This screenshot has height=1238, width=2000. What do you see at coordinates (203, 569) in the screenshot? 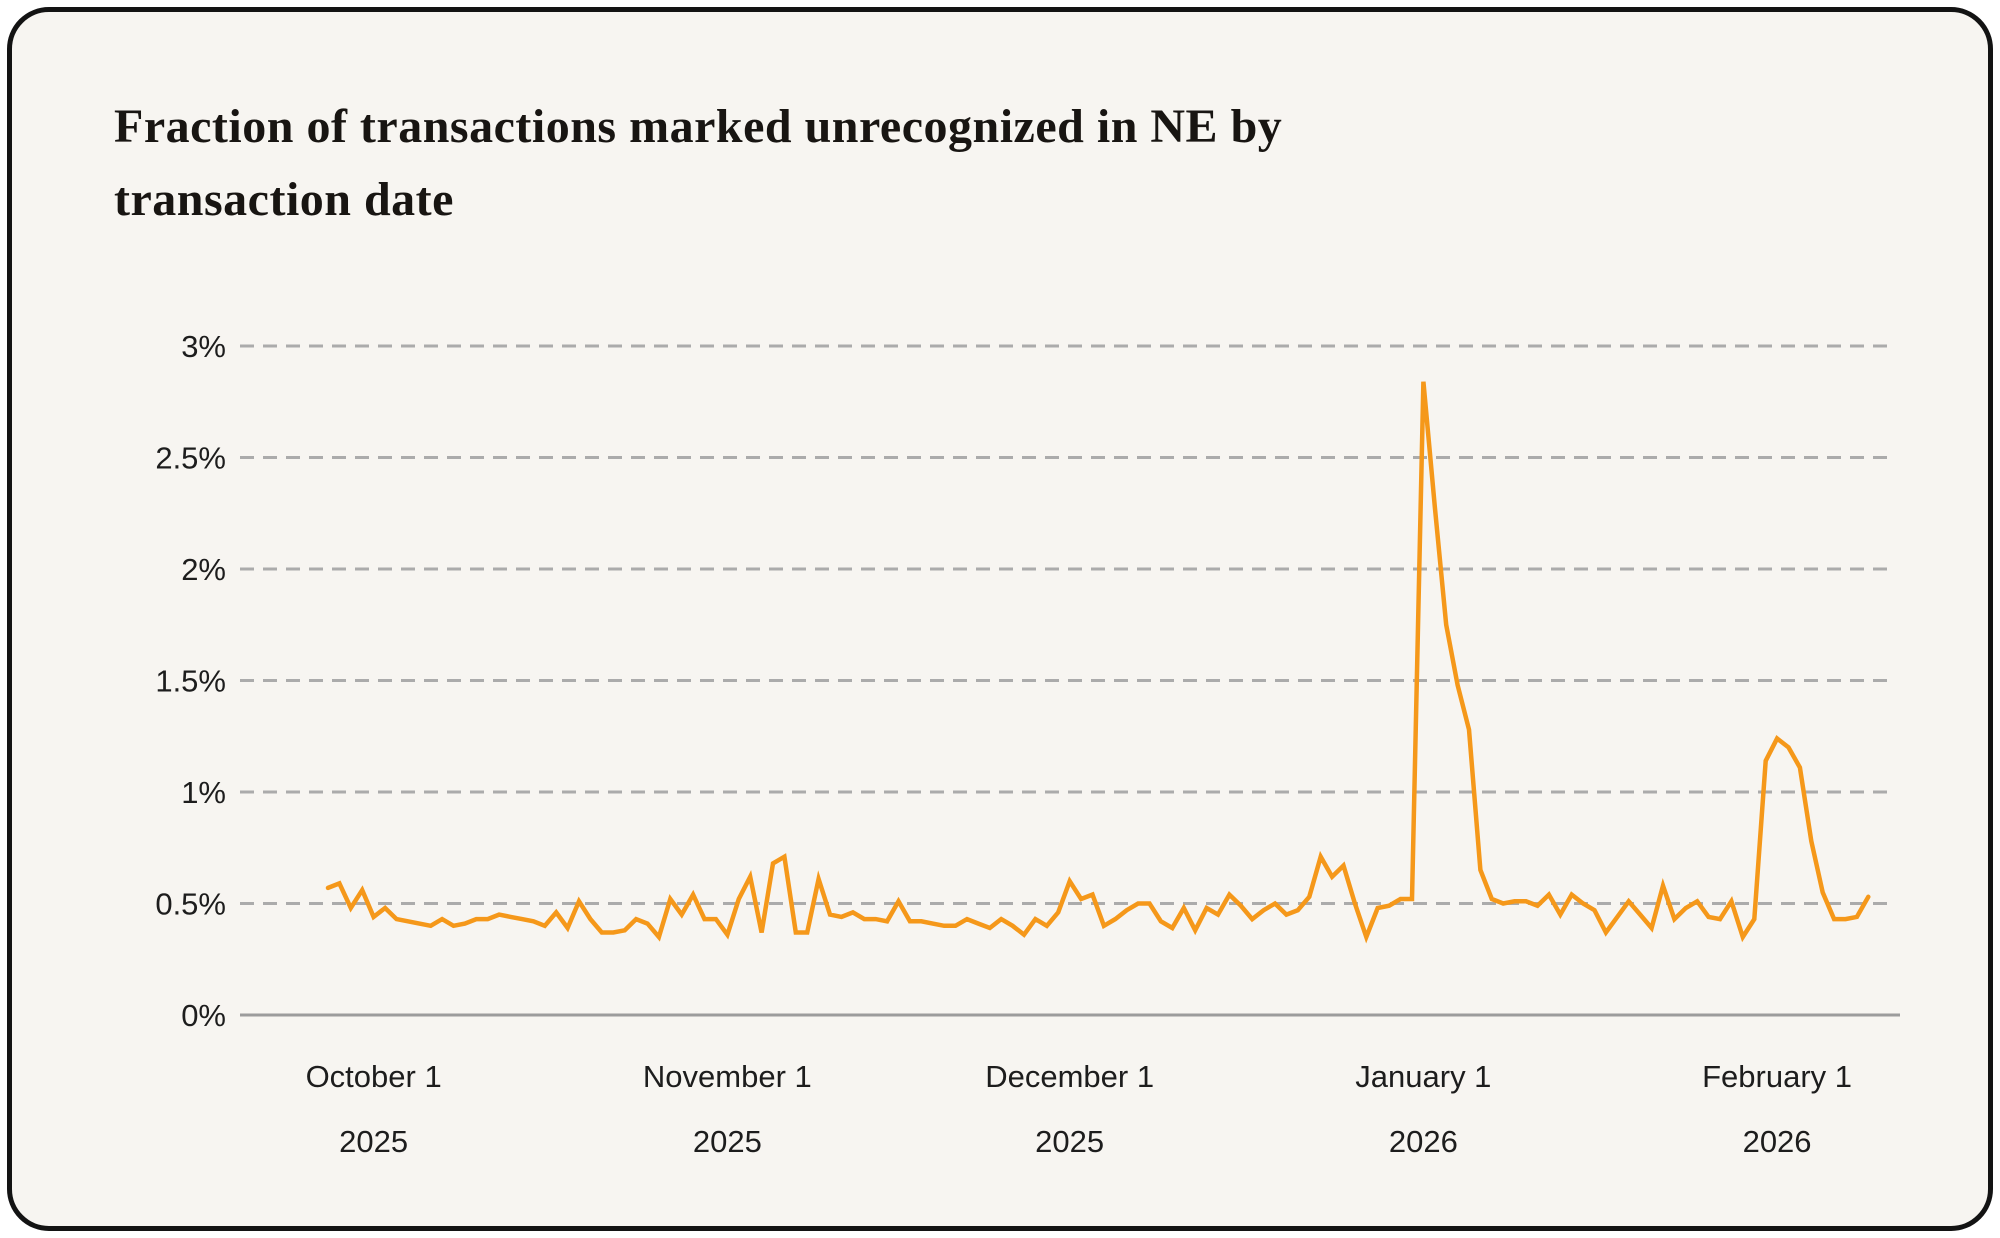
I see `y-axis-label: 2%` at bounding box center [203, 569].